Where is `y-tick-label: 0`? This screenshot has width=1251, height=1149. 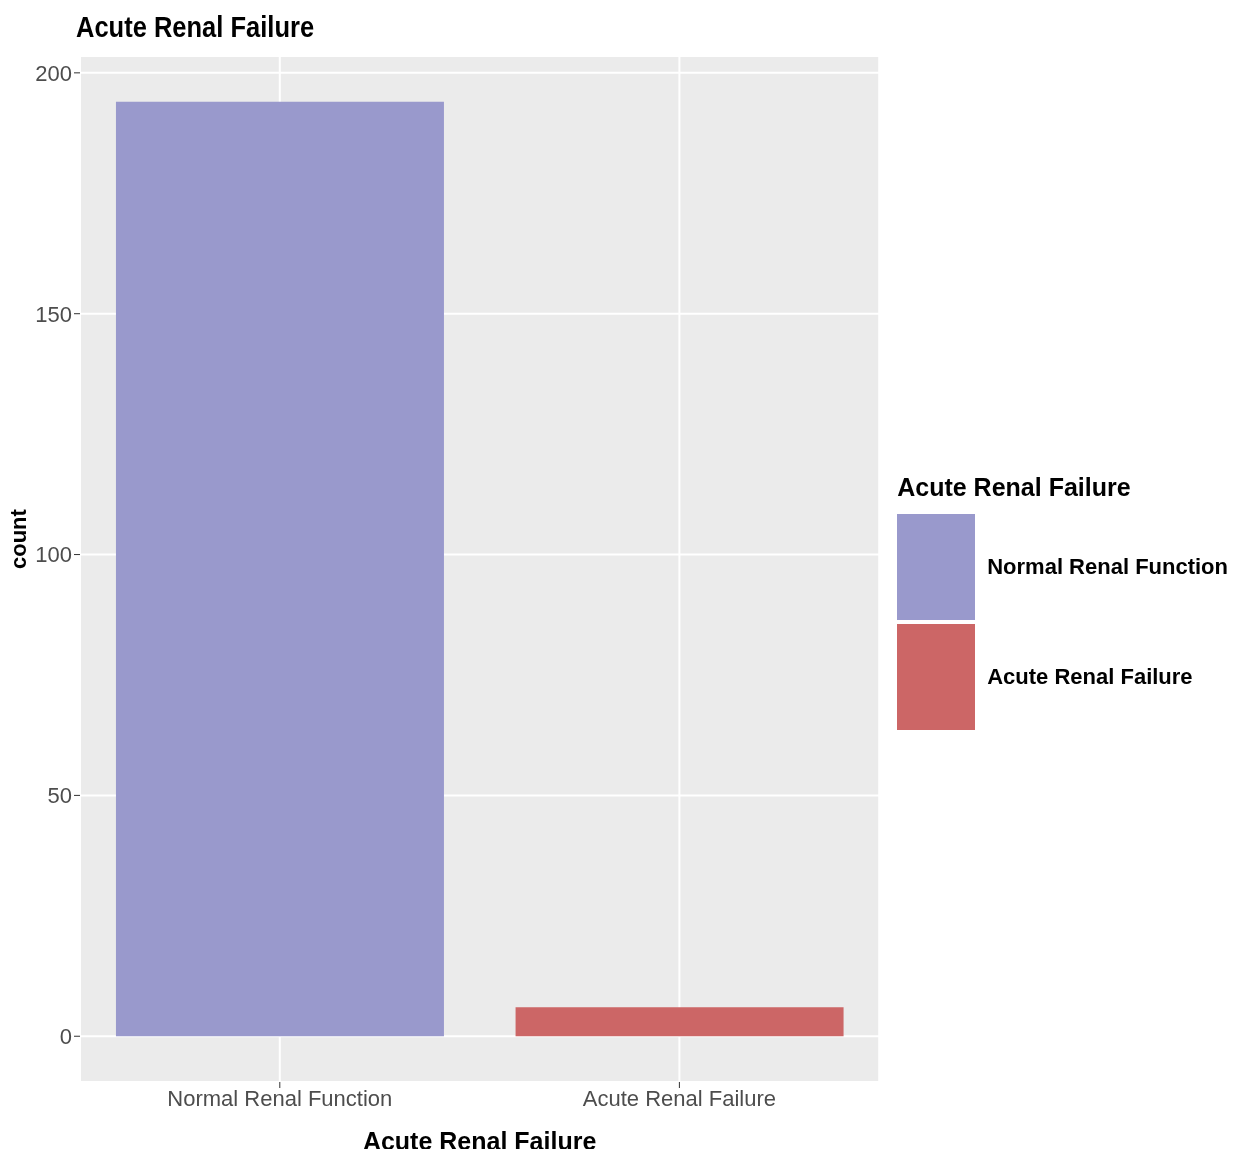 y-tick-label: 0 is located at coordinates (65, 1037).